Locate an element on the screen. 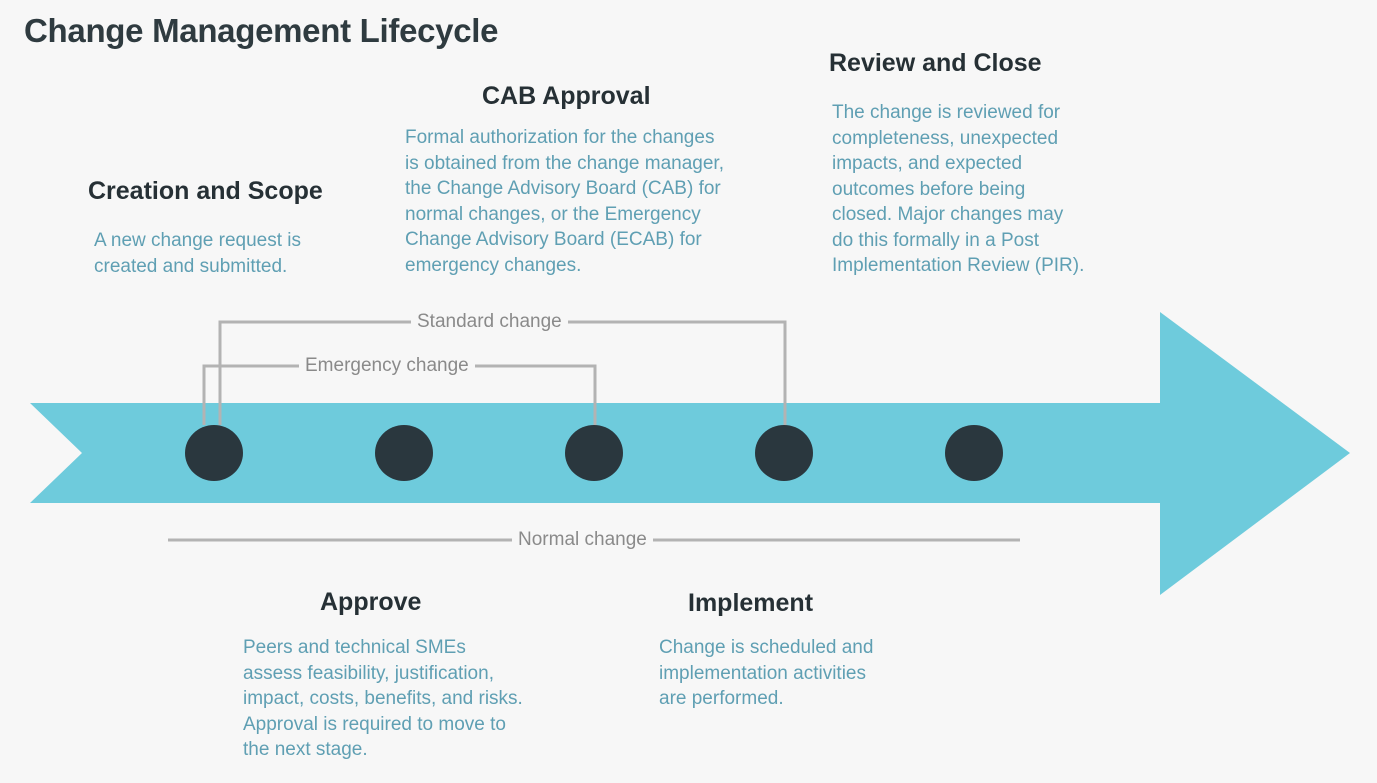  stage-desc-line: Approval is required to move to is located at coordinates (374, 724).